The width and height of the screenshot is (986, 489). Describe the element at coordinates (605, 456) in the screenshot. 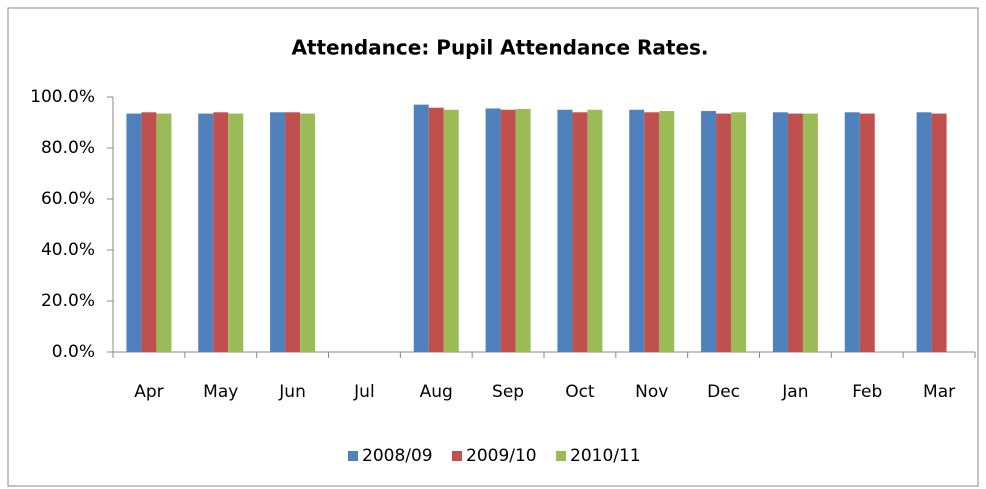

I see `legend-label: 2010/11` at that location.